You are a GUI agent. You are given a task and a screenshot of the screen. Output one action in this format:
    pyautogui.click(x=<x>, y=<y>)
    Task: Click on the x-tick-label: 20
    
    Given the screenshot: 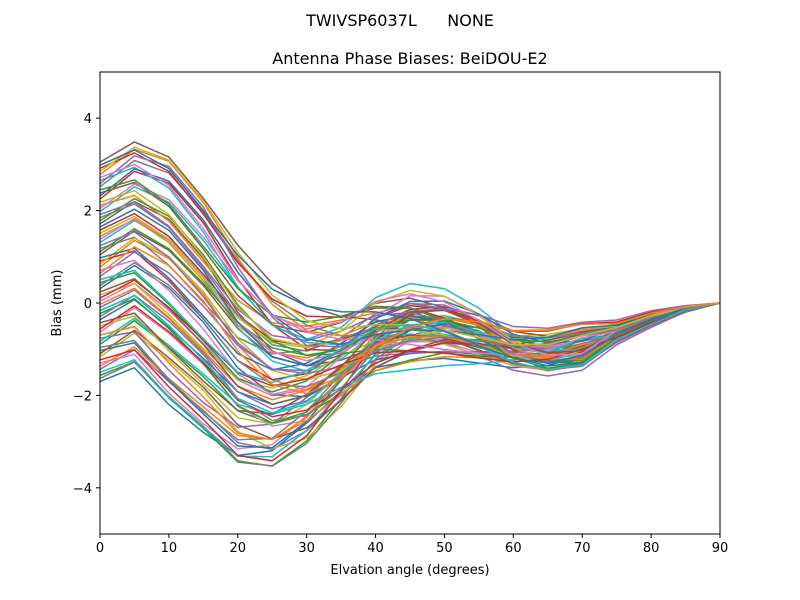 What is the action you would take?
    pyautogui.click(x=238, y=548)
    